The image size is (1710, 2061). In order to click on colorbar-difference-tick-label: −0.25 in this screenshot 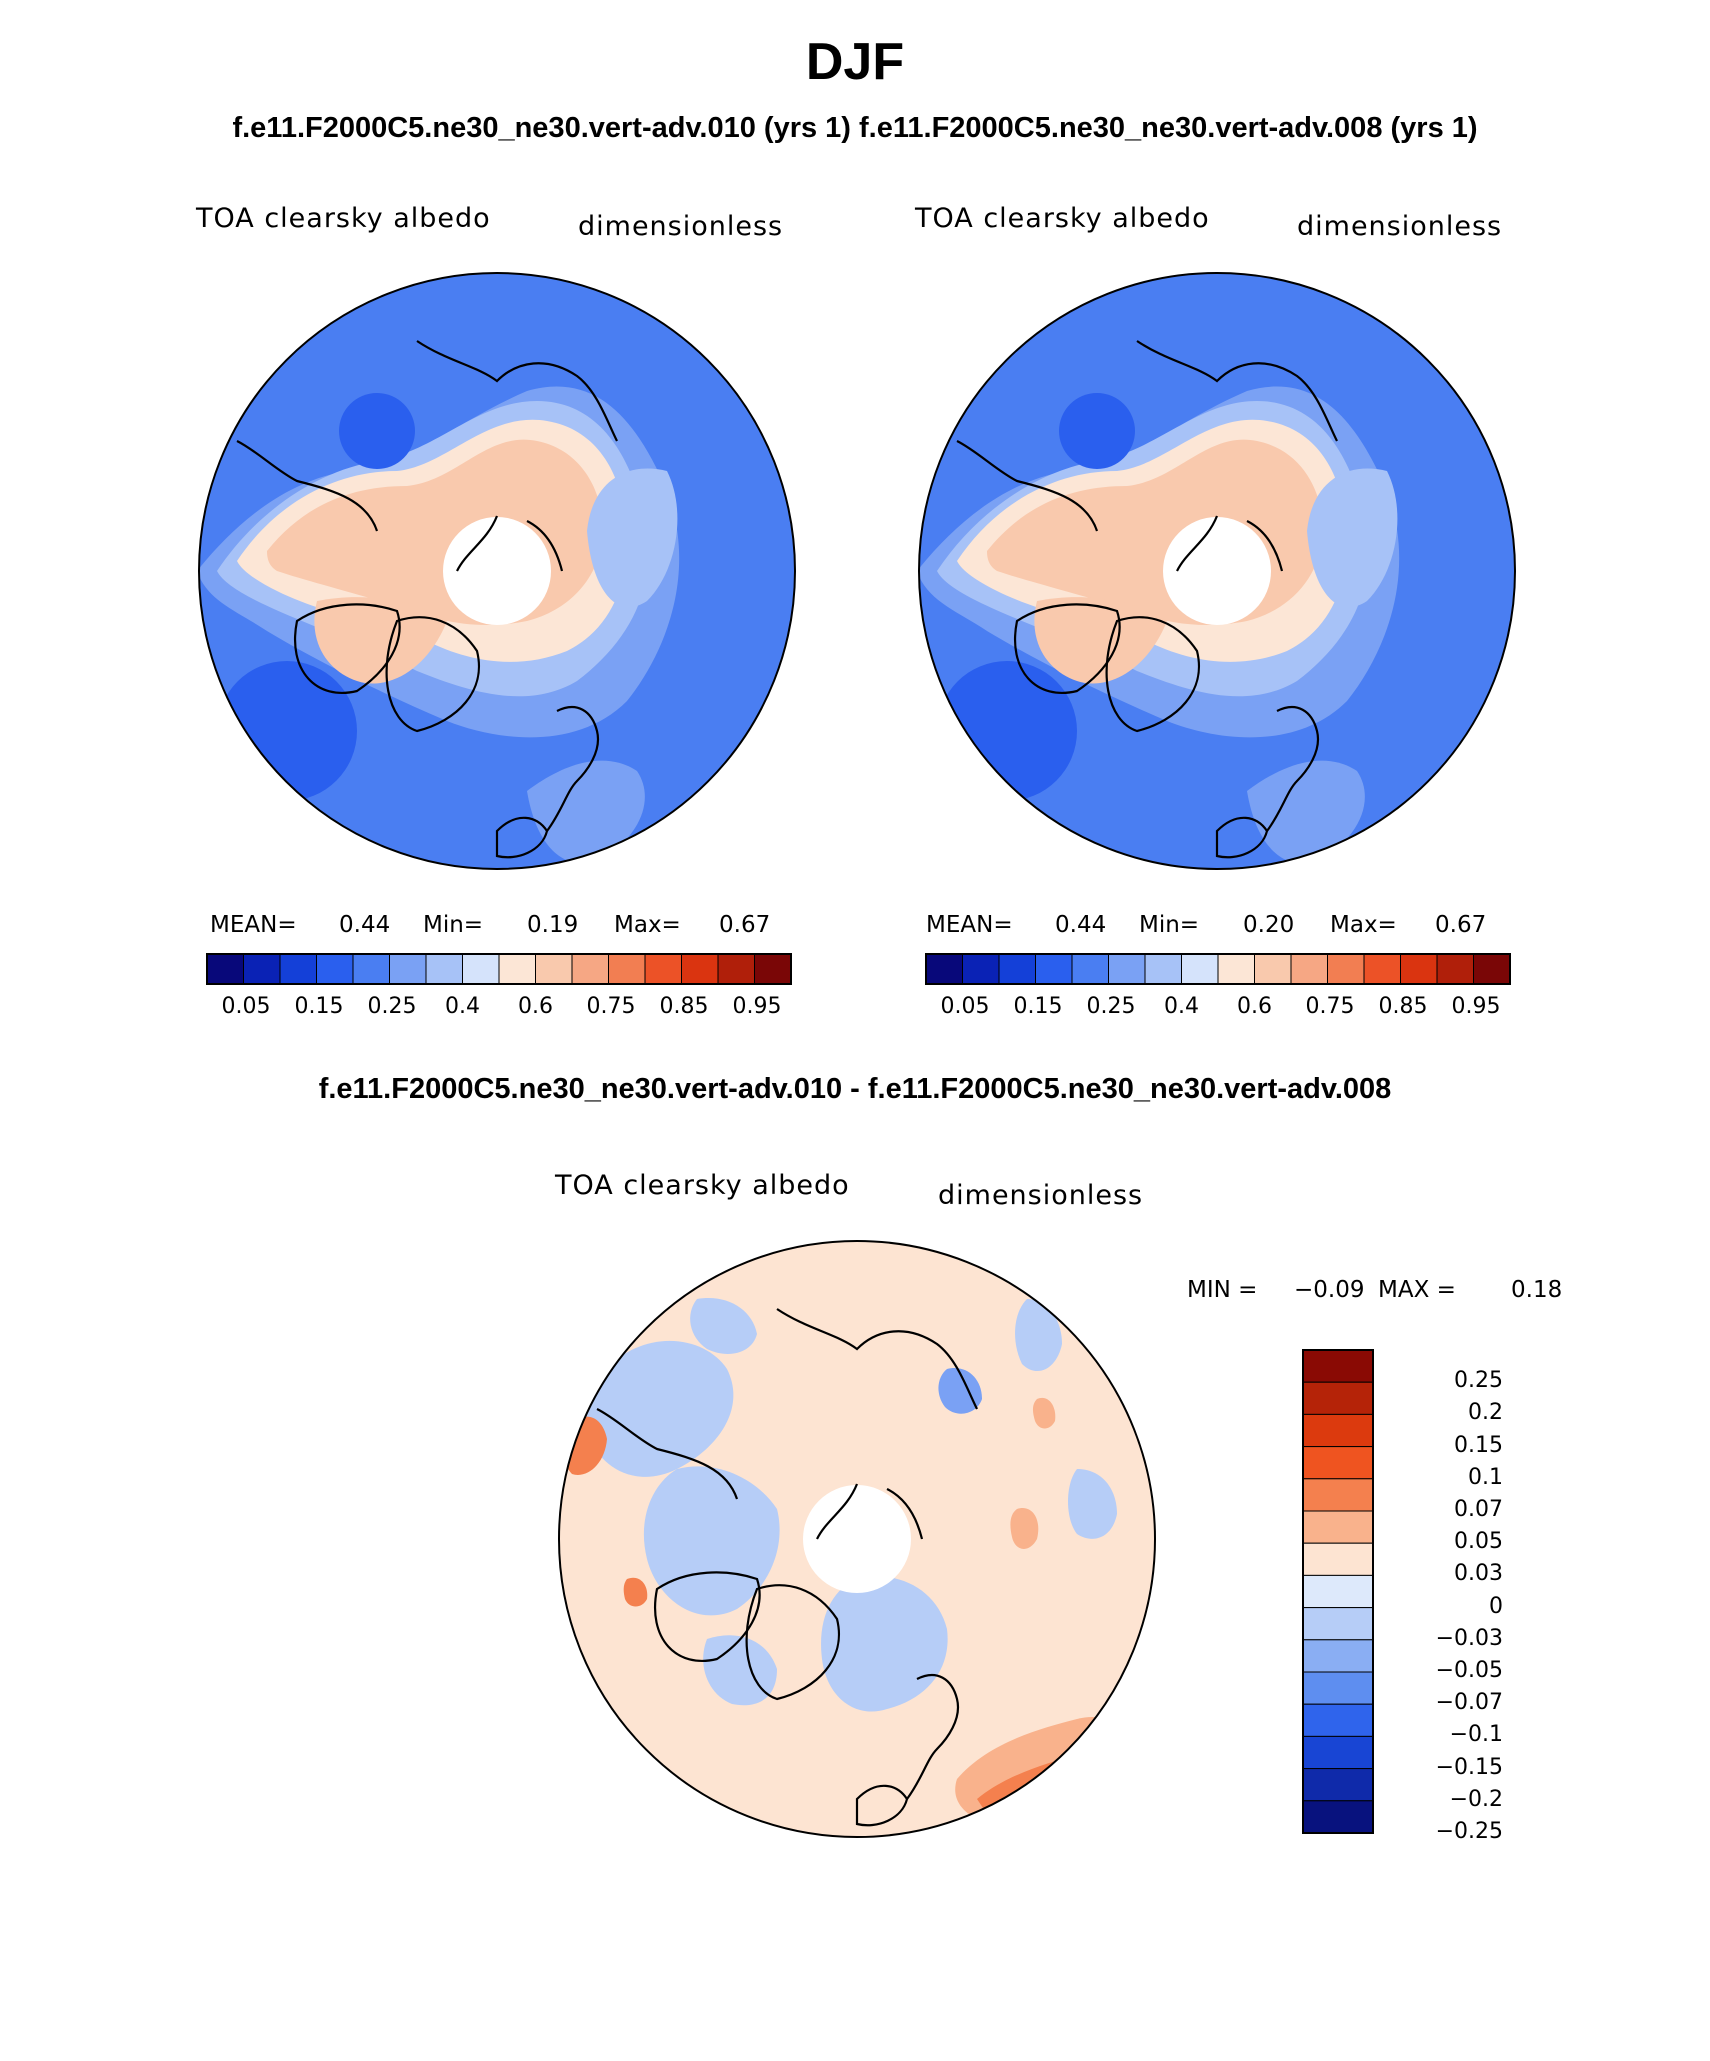, I will do `click(1469, 1831)`.